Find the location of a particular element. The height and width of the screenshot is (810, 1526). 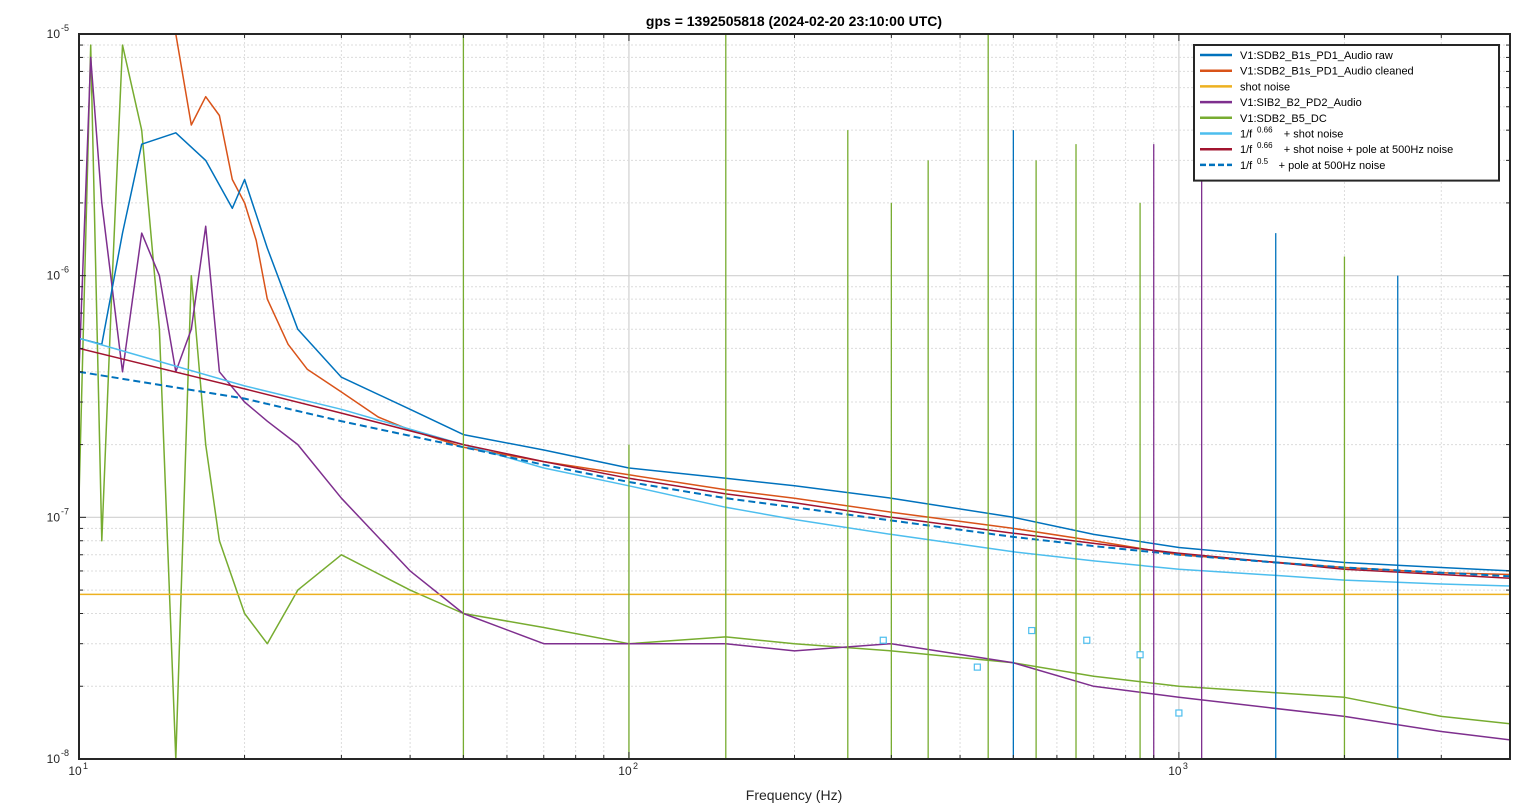

legend-label: V1:SIB2_B2_PD2_Audio is located at coordinates (1301, 103).